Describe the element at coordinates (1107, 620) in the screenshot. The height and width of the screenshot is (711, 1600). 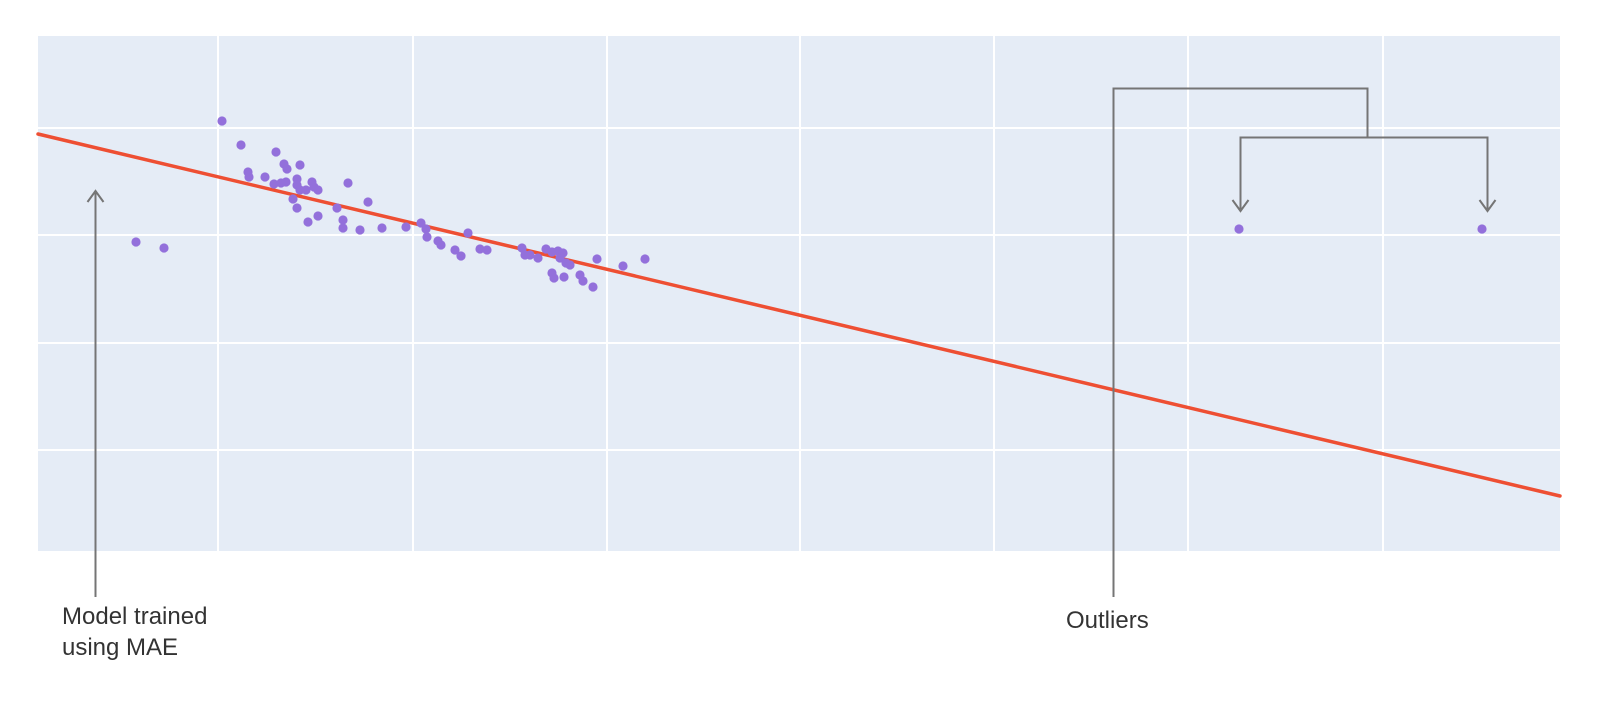
I see `outliers-annotation-label: Outliers` at that location.